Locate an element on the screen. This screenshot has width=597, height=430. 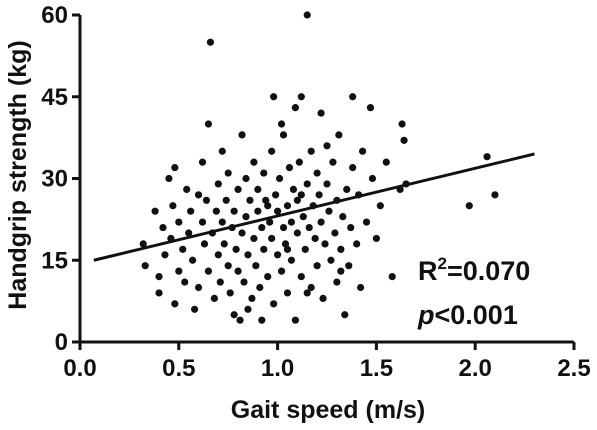
y-tick-label: 0 is located at coordinates (61, 342).